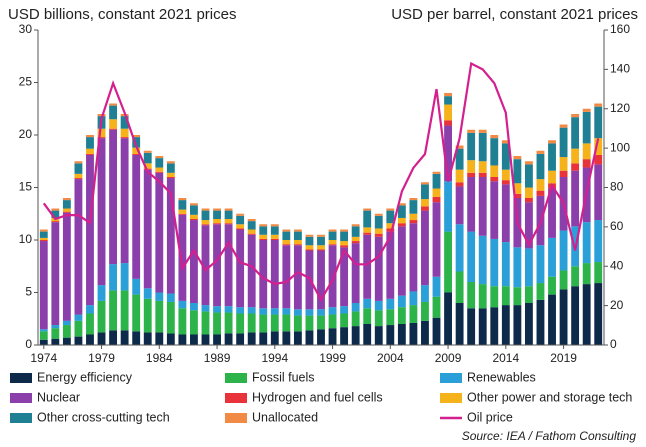 This screenshot has width=646, height=447. What do you see at coordinates (217, 358) in the screenshot?
I see `x-tick-label: 1989` at bounding box center [217, 358].